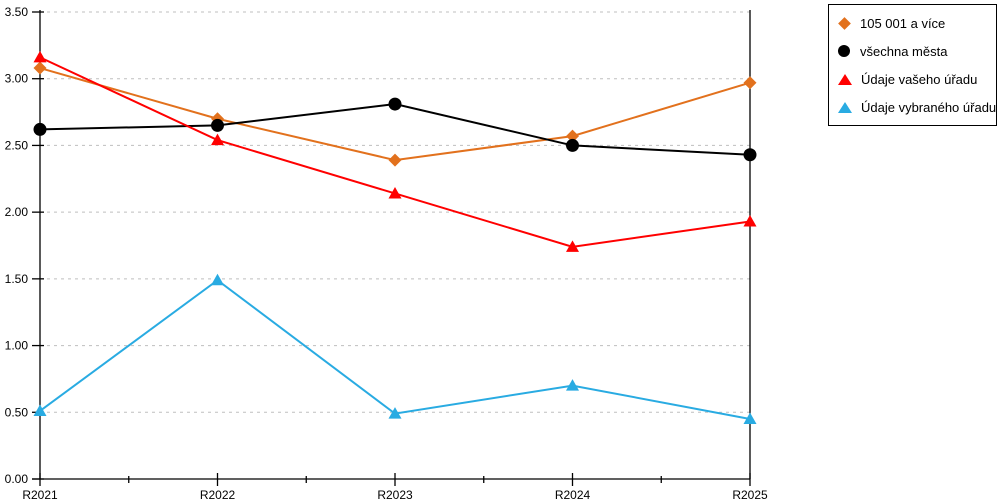 The height and width of the screenshot is (500, 1000). What do you see at coordinates (929, 107) in the screenshot?
I see `legend-item-label: Údaje vybraného úřadu` at bounding box center [929, 107].